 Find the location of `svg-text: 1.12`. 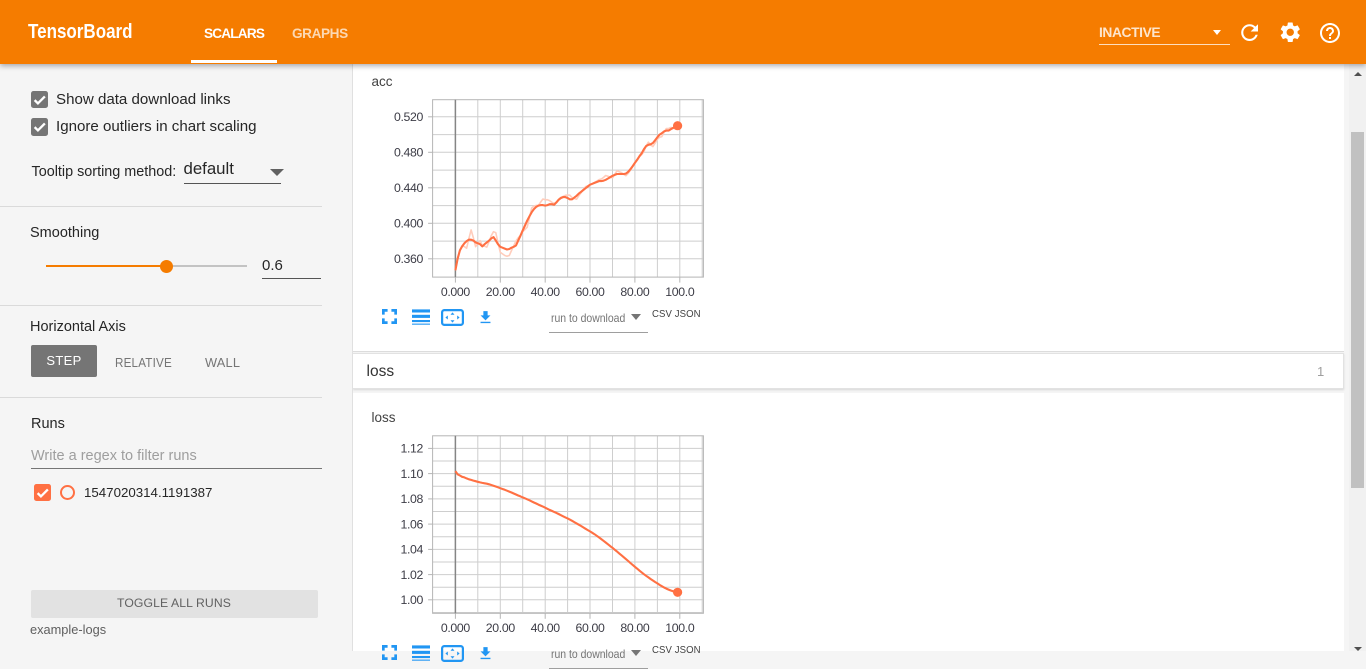

svg-text: 1.12 is located at coordinates (411, 449).